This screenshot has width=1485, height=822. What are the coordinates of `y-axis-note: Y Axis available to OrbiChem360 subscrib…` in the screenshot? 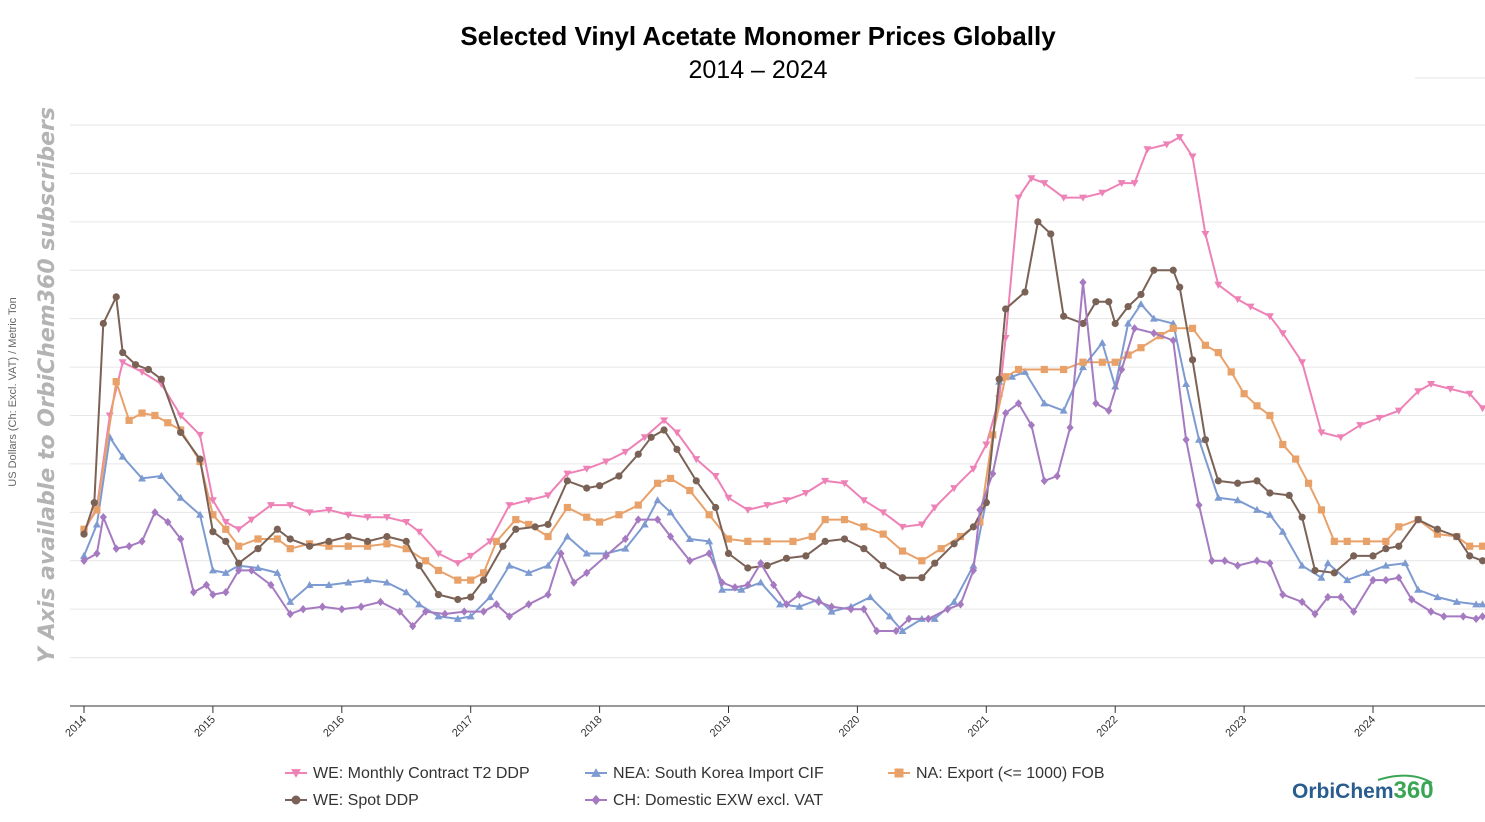 It's located at (47, 385).